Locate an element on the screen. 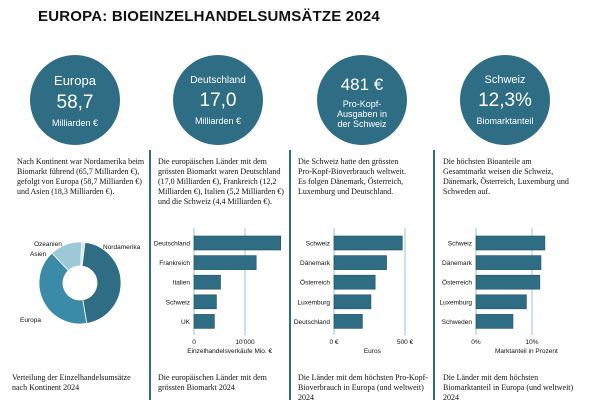 The width and height of the screenshot is (600, 403). donut-slice-europa is located at coordinates (63, 288).